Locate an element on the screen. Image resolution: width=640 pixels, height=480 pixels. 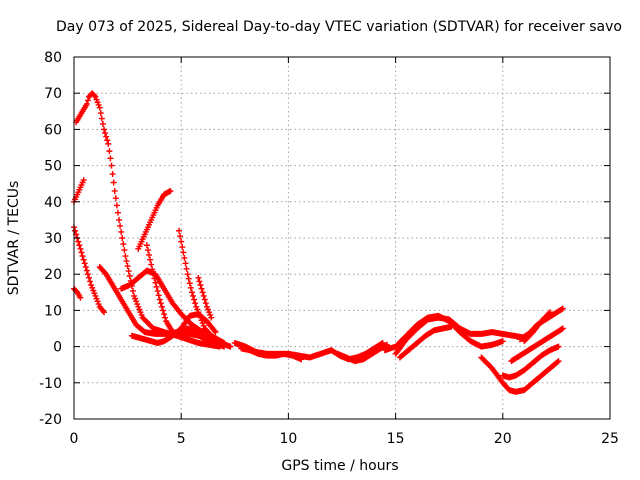
y-tick-label: 80 is located at coordinates (53, 58).